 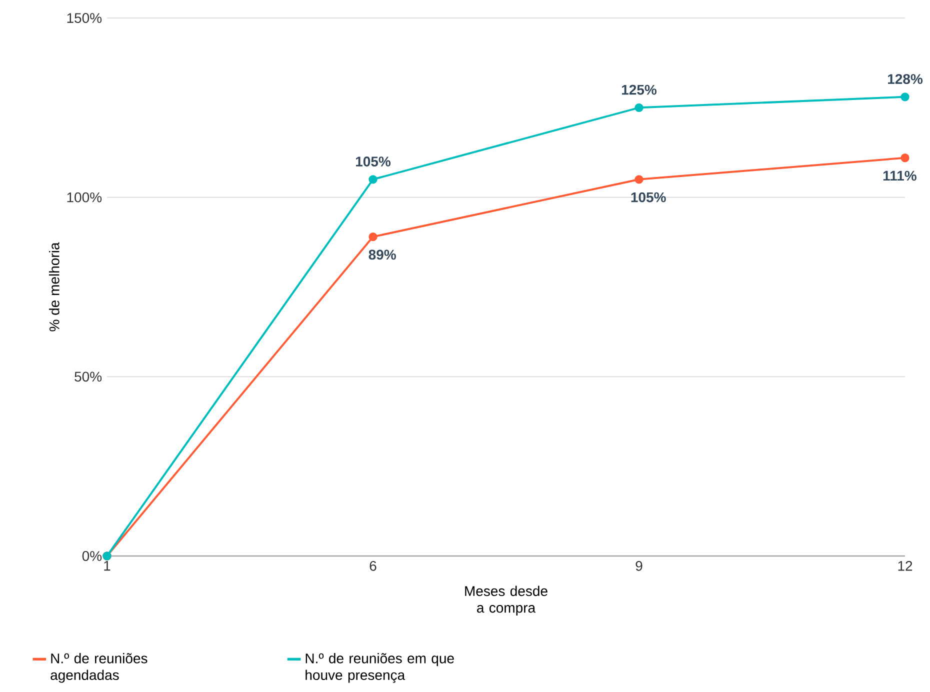 I want to click on x-tick-label: 12, so click(x=905, y=565).